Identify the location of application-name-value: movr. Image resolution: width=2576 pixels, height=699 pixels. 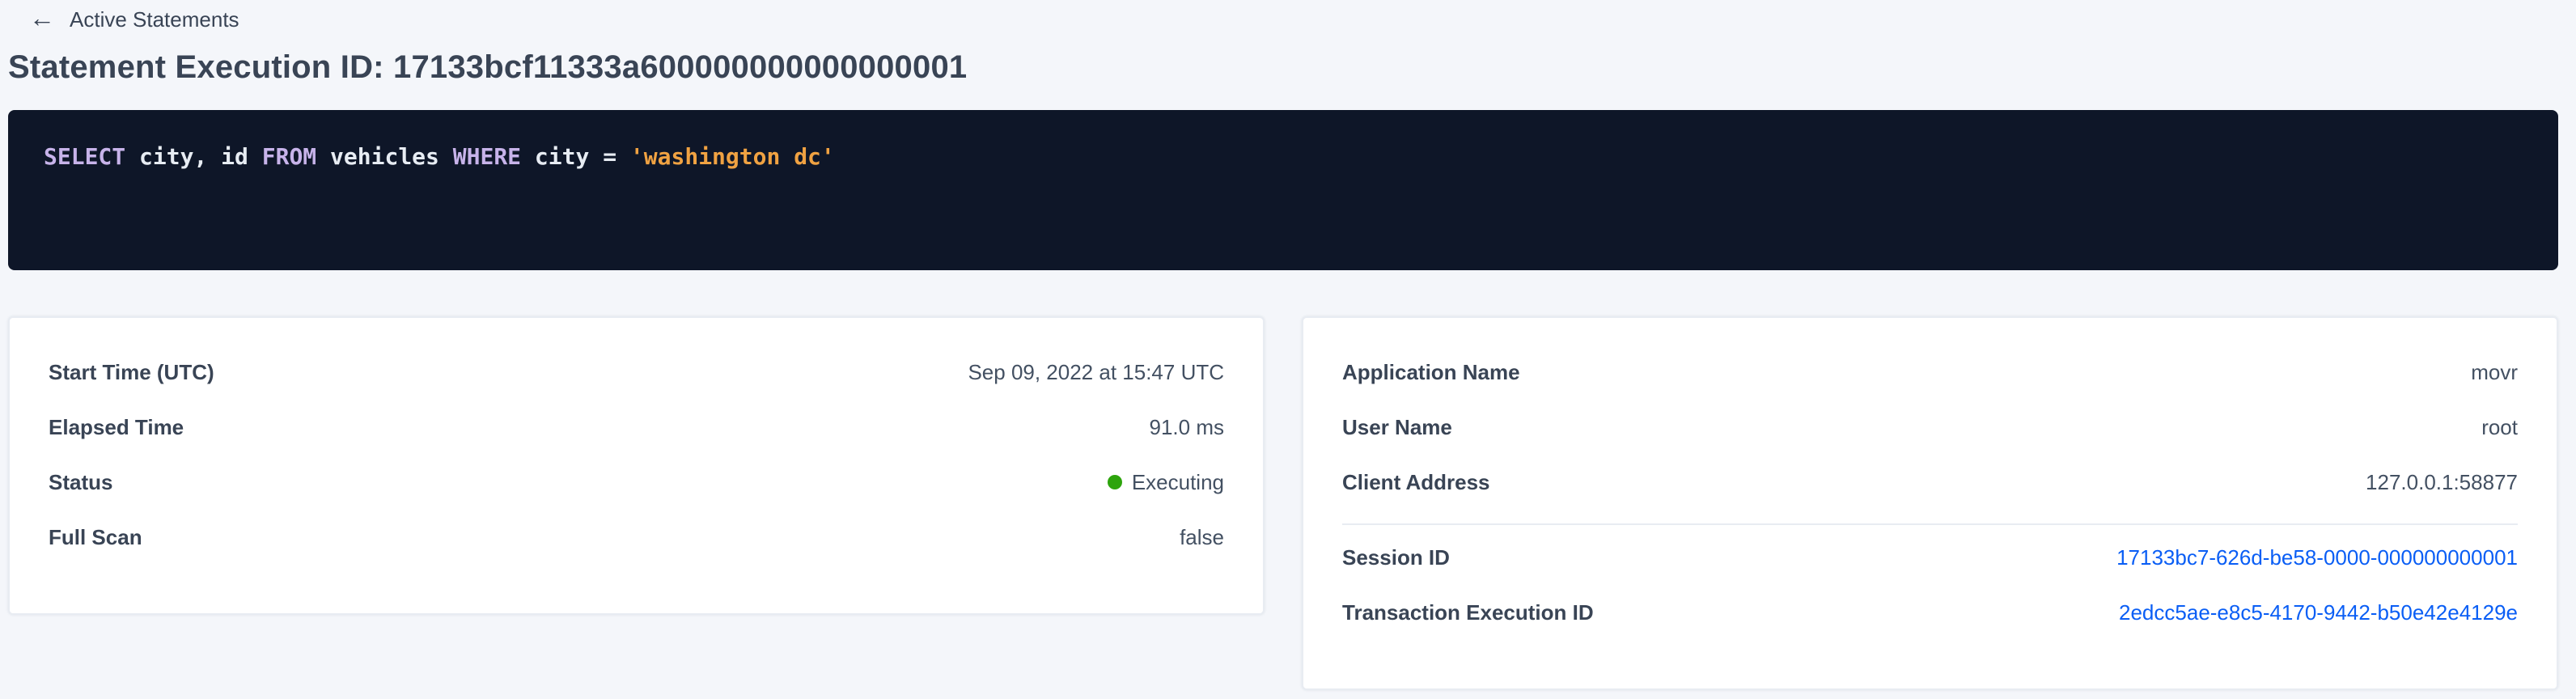
(2494, 372).